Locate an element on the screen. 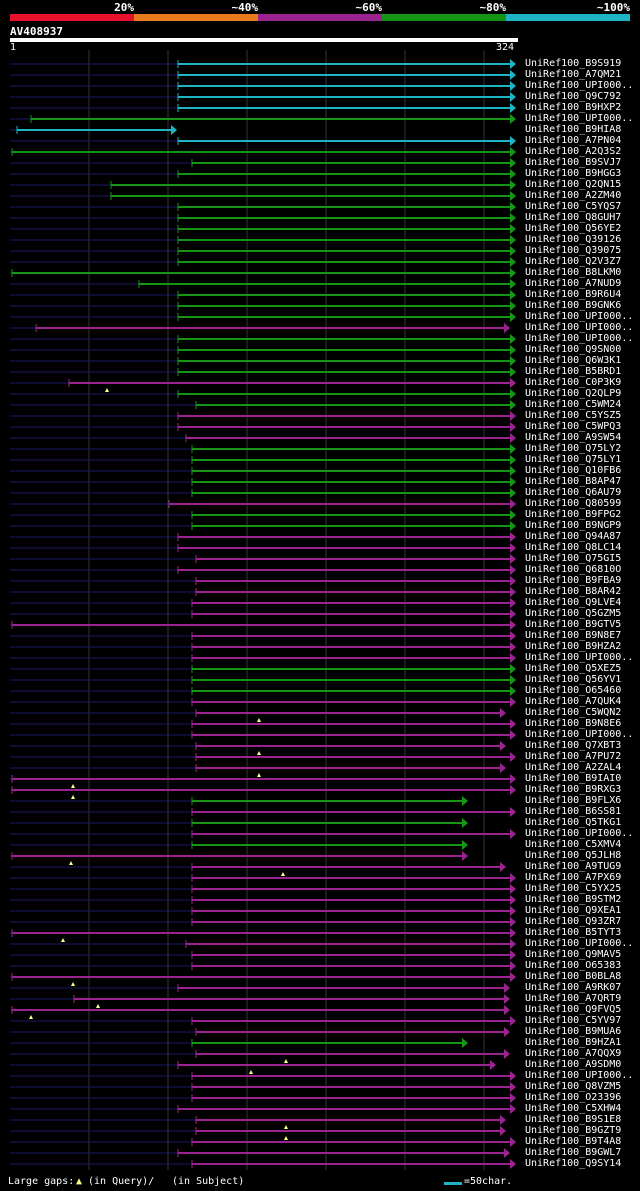  hit-label: UniRef100_Q39075 is located at coordinates (573, 250).